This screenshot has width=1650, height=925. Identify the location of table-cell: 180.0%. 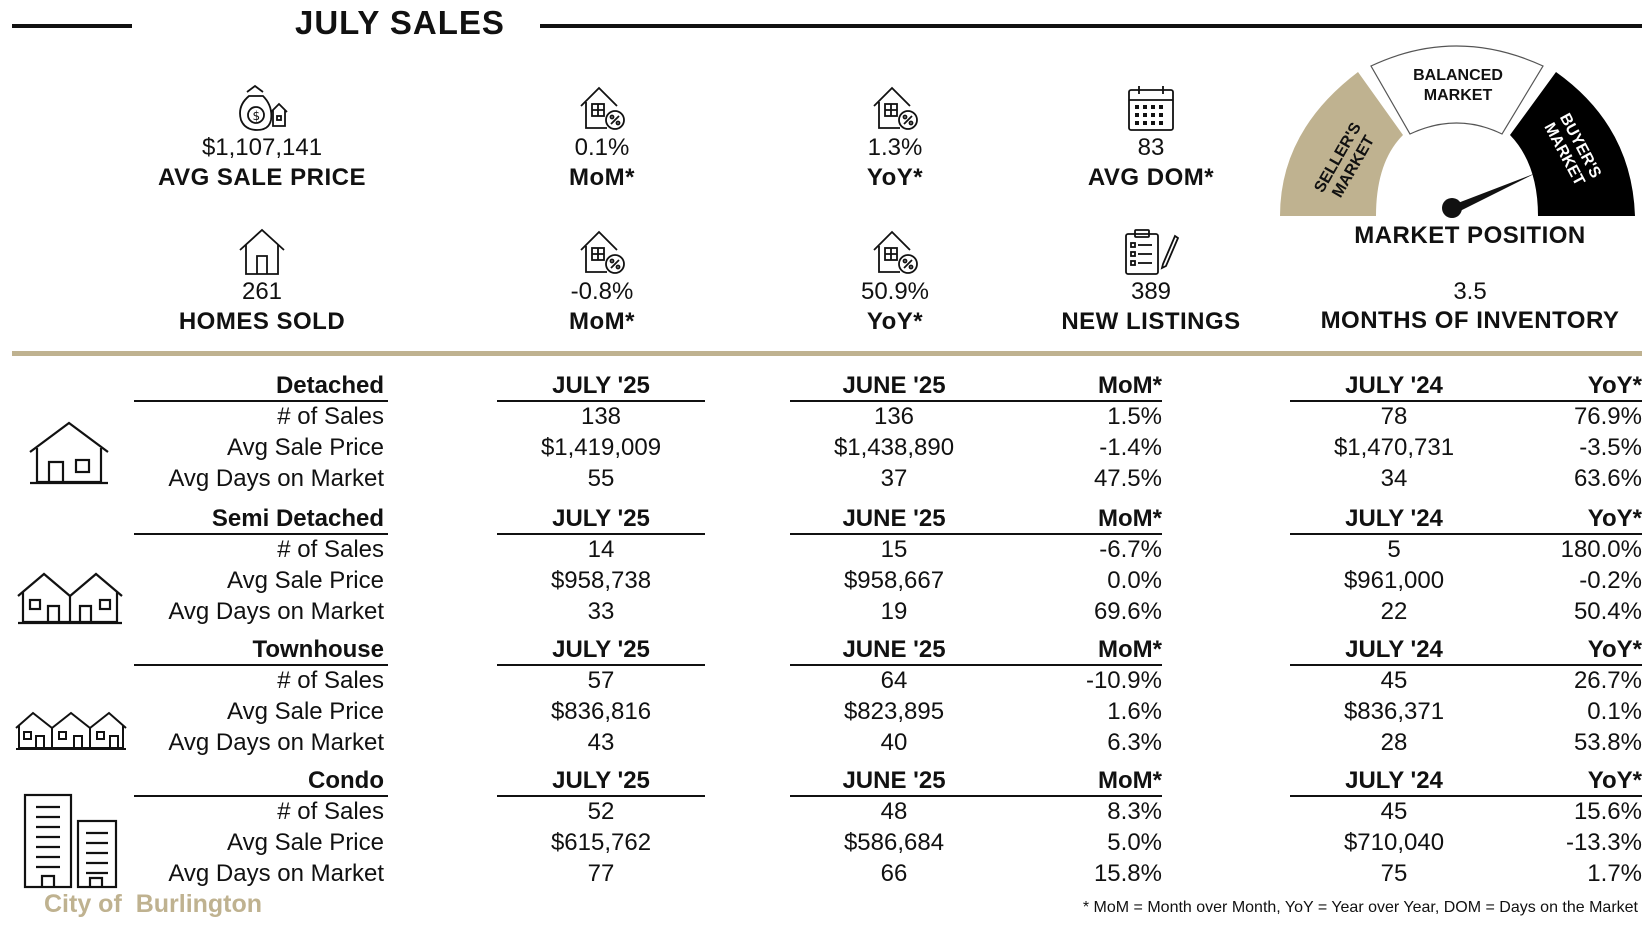
(1601, 549).